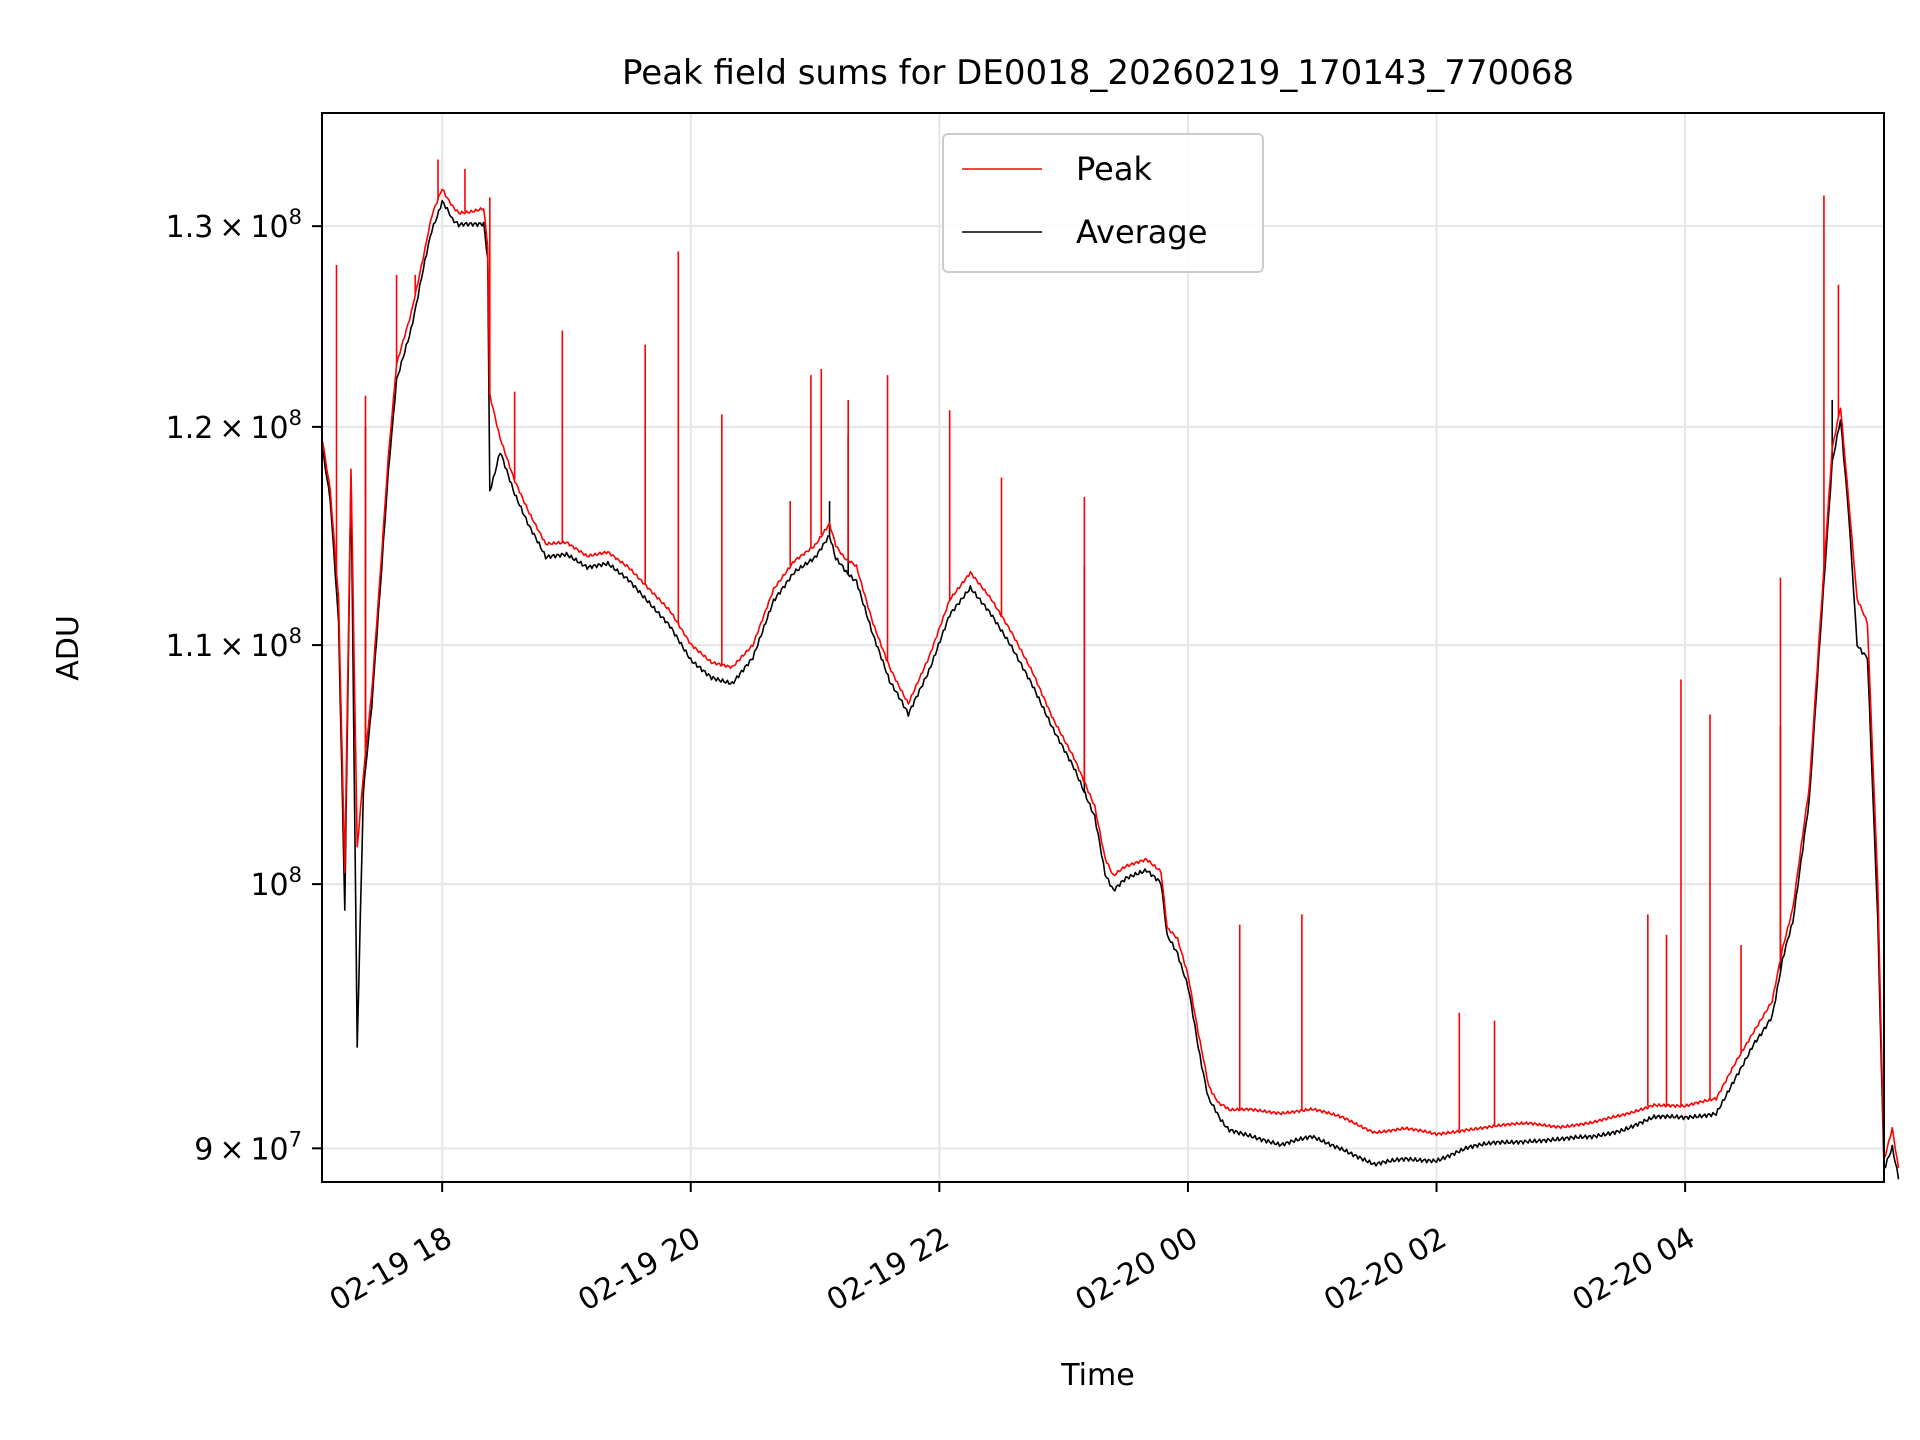 Image resolution: width=1920 pixels, height=1440 pixels. Describe the element at coordinates (1114, 169) in the screenshot. I see `legend-label-peak: Peak` at that location.